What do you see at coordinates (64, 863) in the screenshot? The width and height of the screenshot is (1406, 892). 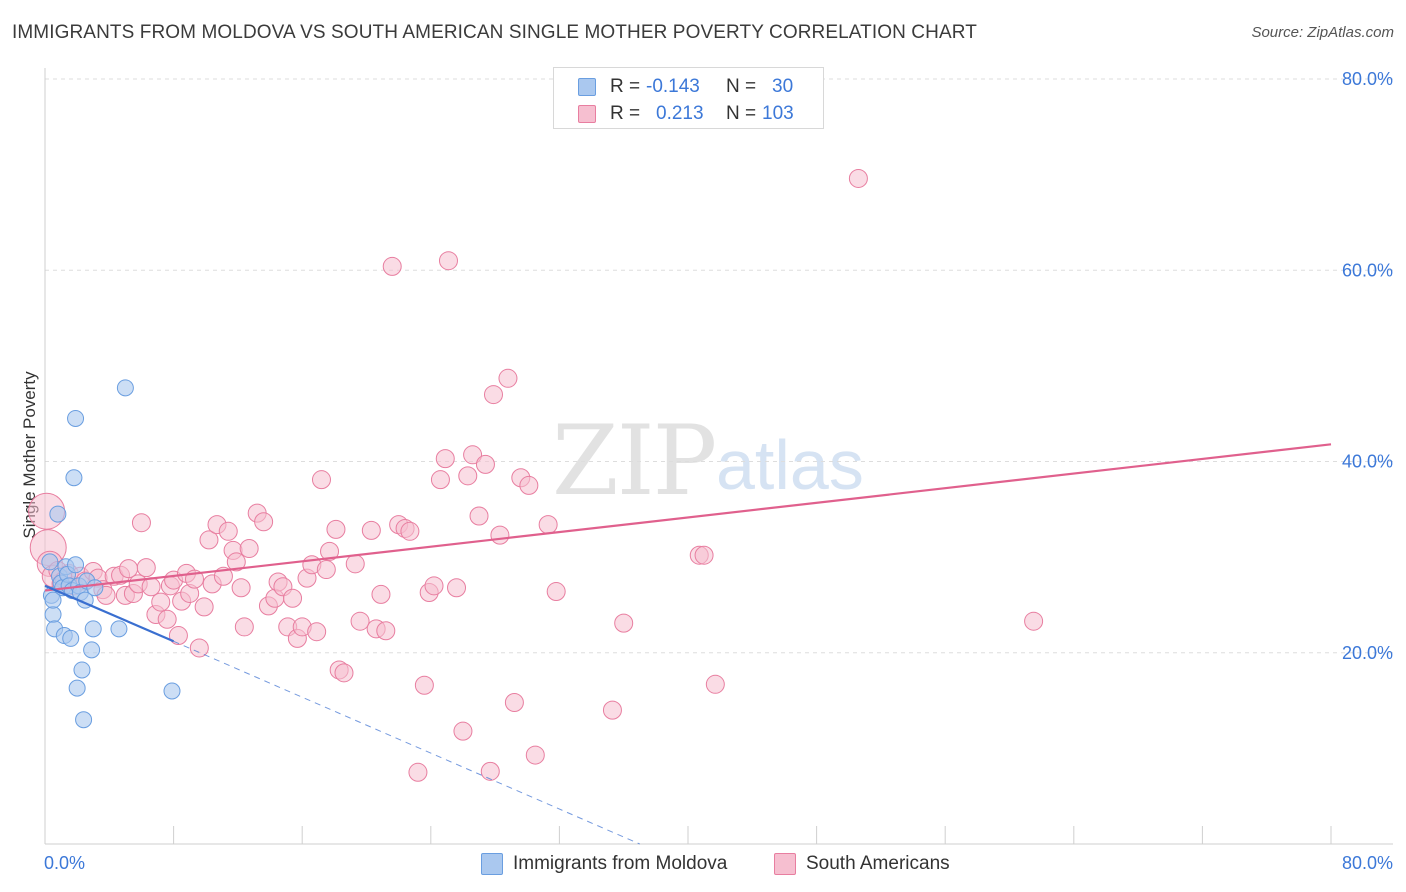 I see `x-tick-label-min: 0.0%` at bounding box center [64, 863].